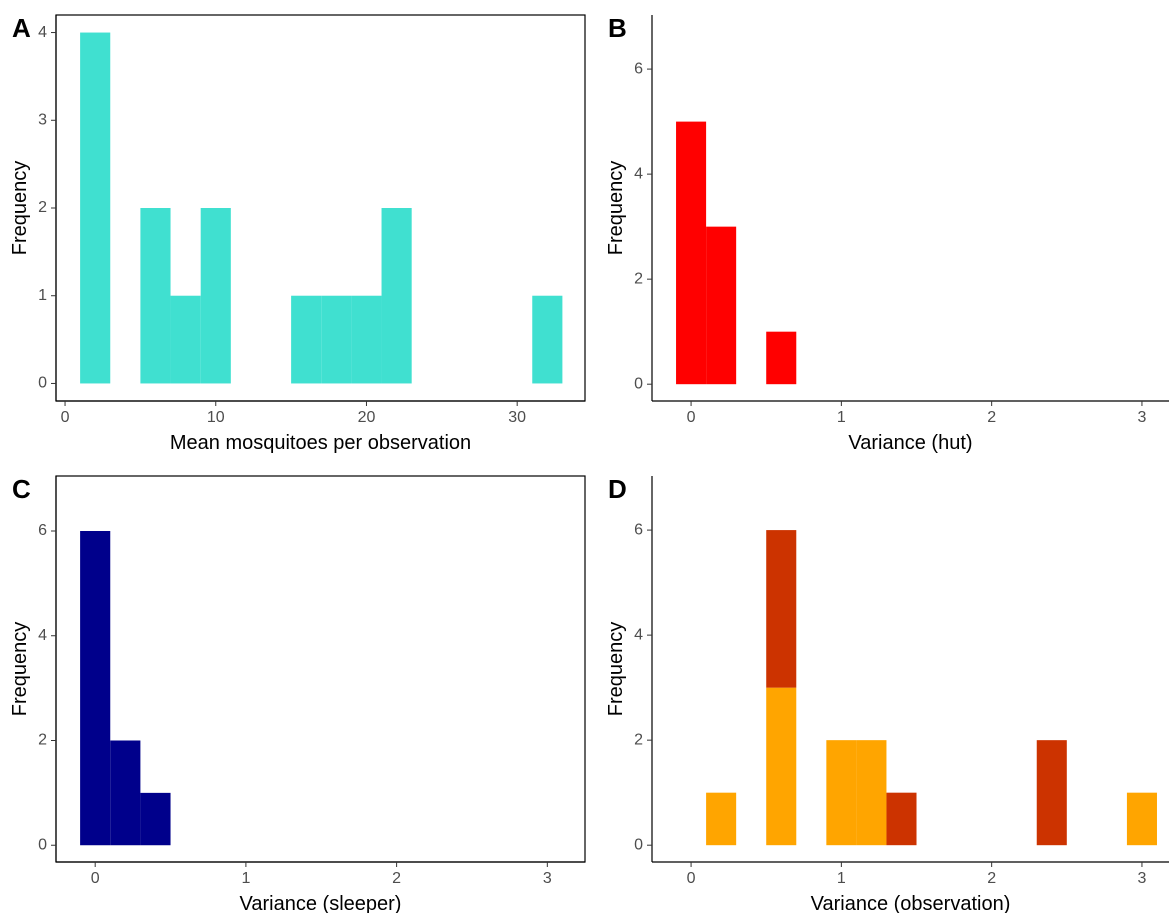 This screenshot has width=1170, height=918. Describe the element at coordinates (42, 119) in the screenshot. I see `y-tick-label: 3` at that location.